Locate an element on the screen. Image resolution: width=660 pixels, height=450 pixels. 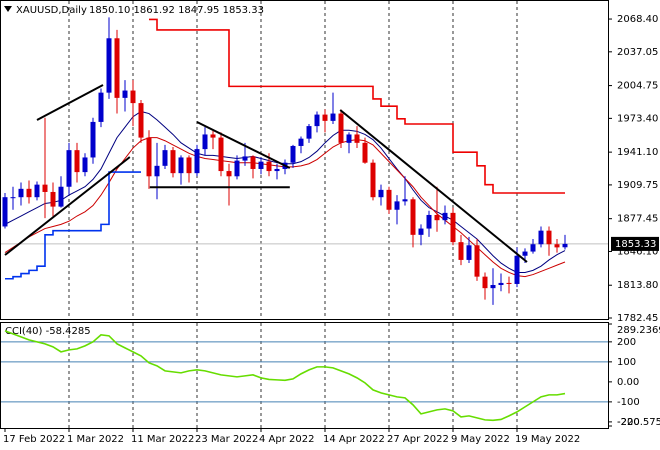
indicator-tick-label: 100 is located at coordinates (626, 362).